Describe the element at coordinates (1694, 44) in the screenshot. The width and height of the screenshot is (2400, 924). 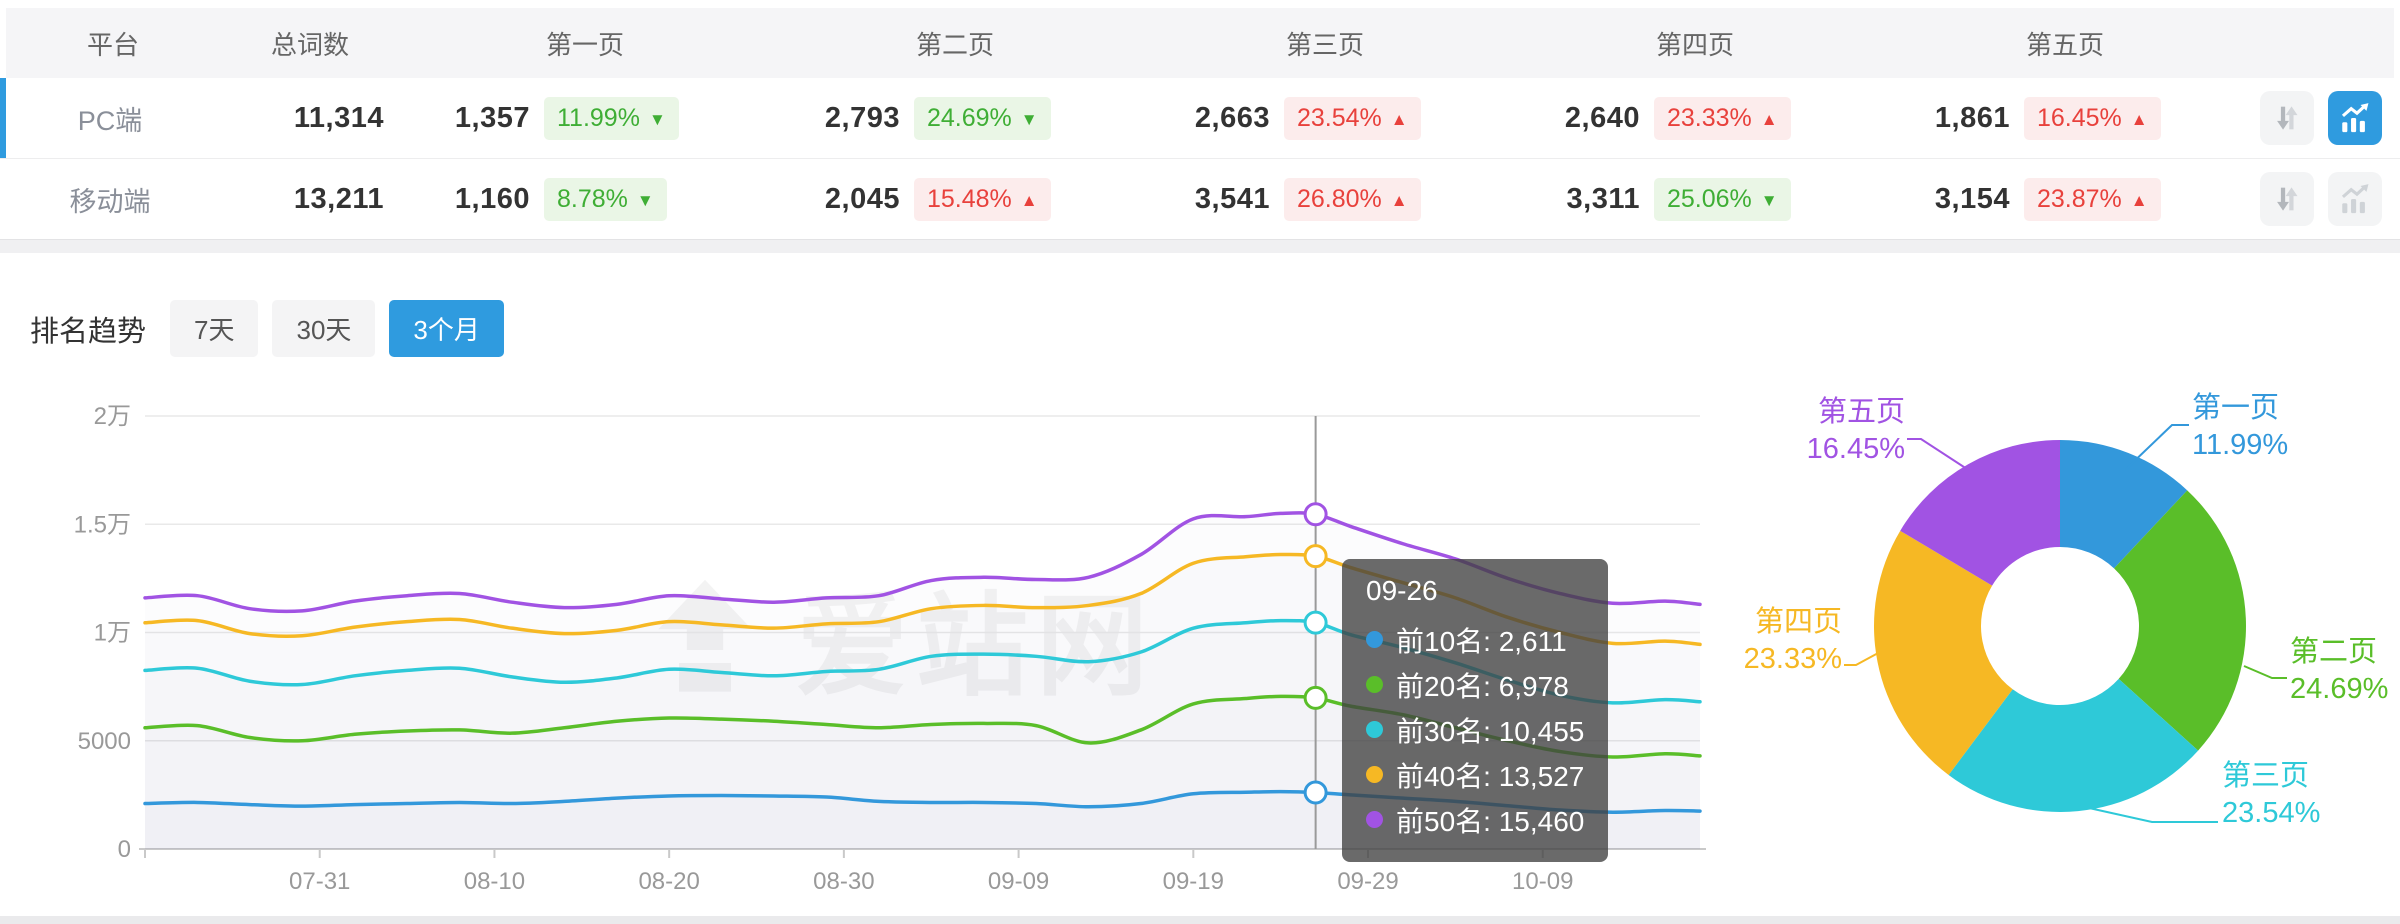
I see `col-header-page4: 第四页` at that location.